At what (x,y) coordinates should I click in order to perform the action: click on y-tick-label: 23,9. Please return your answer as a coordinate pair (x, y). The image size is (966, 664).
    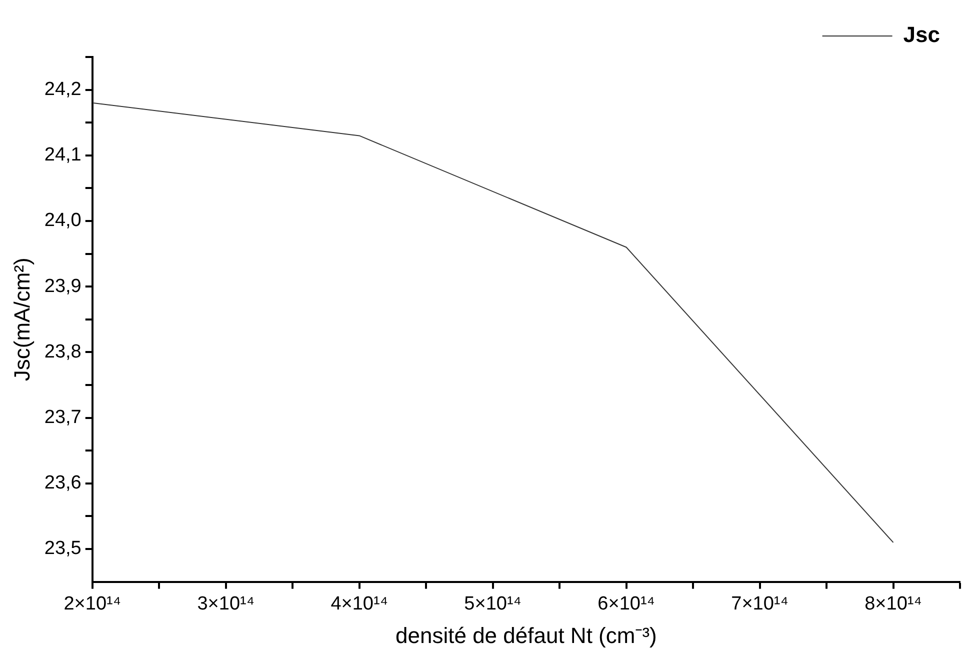
    Looking at the image, I should click on (63, 286).